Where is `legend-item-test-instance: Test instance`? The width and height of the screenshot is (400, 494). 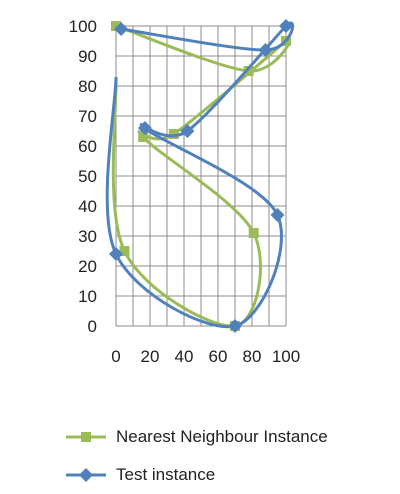
legend-item-test-instance: Test instance is located at coordinates (197, 475).